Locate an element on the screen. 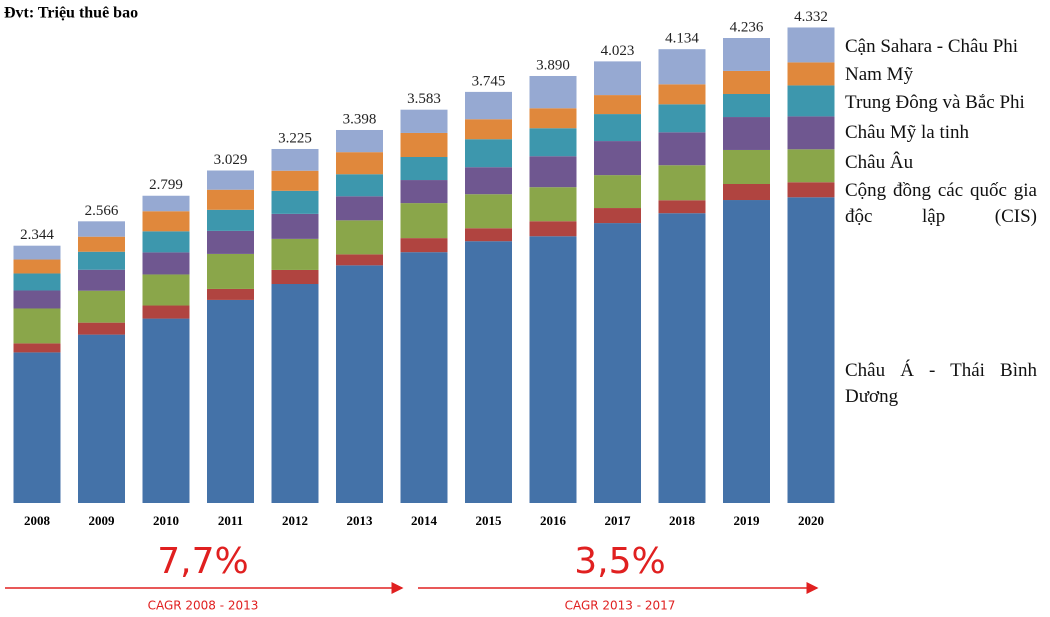 The width and height of the screenshot is (1050, 617). legend-entry: Cộng đồng các quốc gia độc lập (CIS) is located at coordinates (941, 203).